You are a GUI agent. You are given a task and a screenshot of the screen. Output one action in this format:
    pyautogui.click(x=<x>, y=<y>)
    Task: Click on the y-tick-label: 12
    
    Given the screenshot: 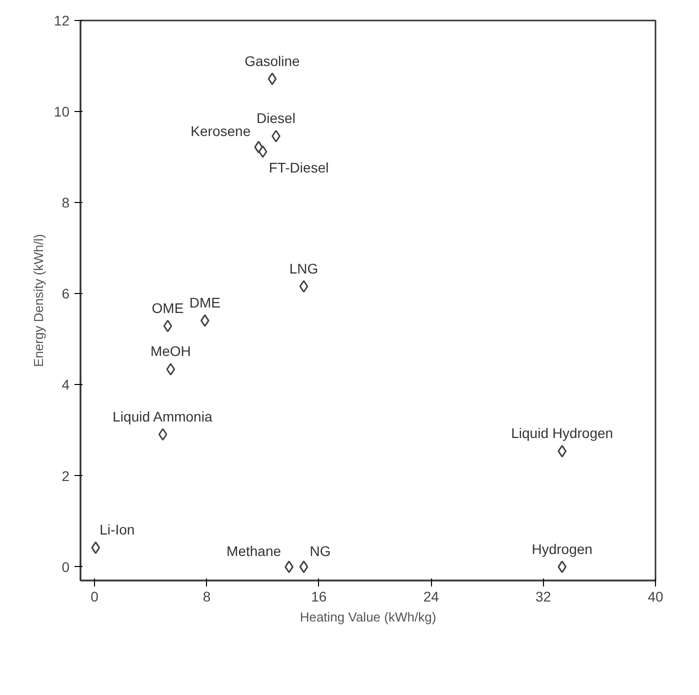 What is the action you would take?
    pyautogui.click(x=62, y=20)
    